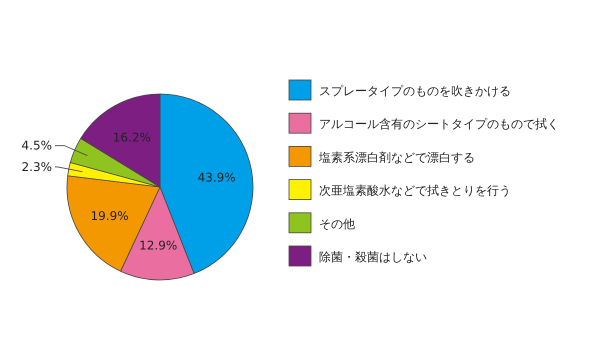 Image resolution: width=600 pixels, height=338 pixels. Describe the element at coordinates (158, 245) in the screenshot. I see `data-label: 12.9%` at that location.